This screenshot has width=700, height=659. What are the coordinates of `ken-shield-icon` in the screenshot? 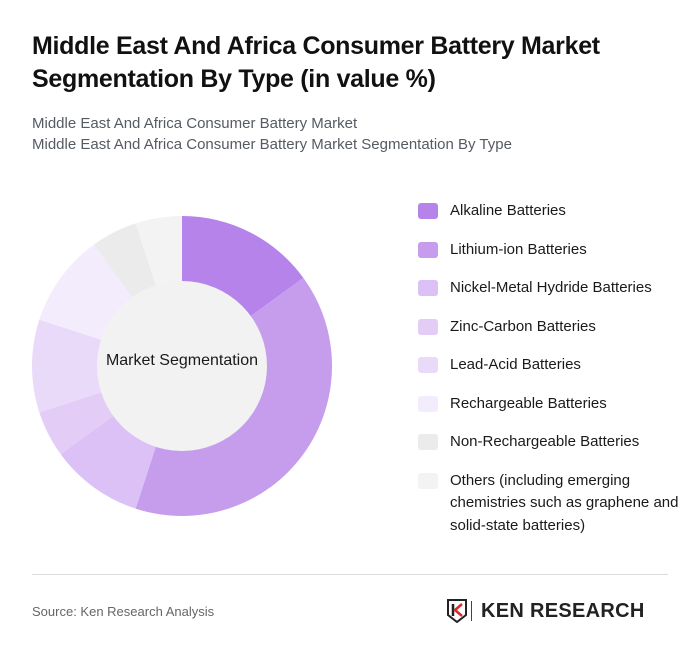 It's located at (457, 611).